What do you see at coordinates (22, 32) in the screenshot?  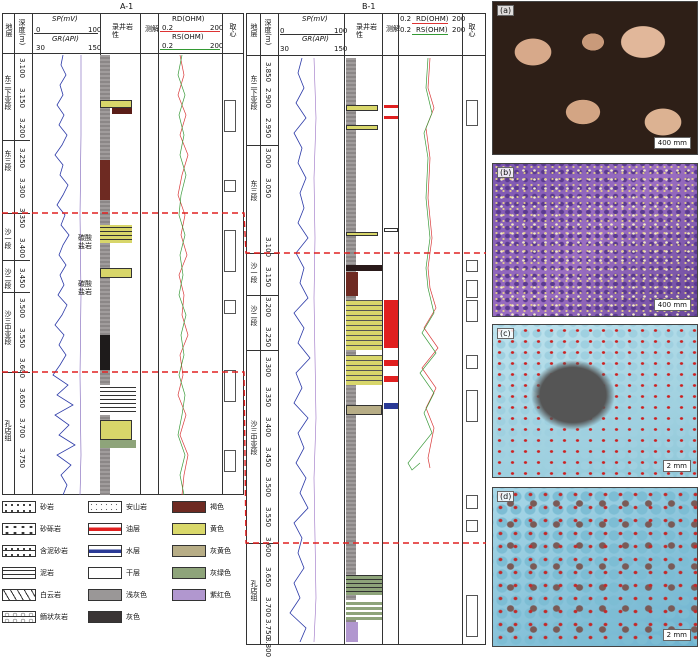 I see `depth-header: 深度(m)` at bounding box center [22, 32].